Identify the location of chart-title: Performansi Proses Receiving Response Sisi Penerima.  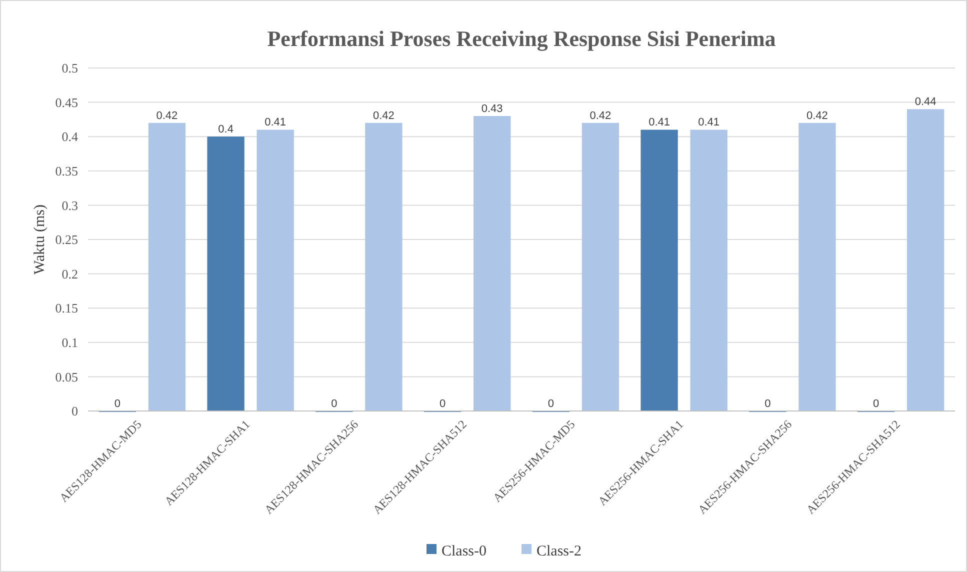
(521, 38).